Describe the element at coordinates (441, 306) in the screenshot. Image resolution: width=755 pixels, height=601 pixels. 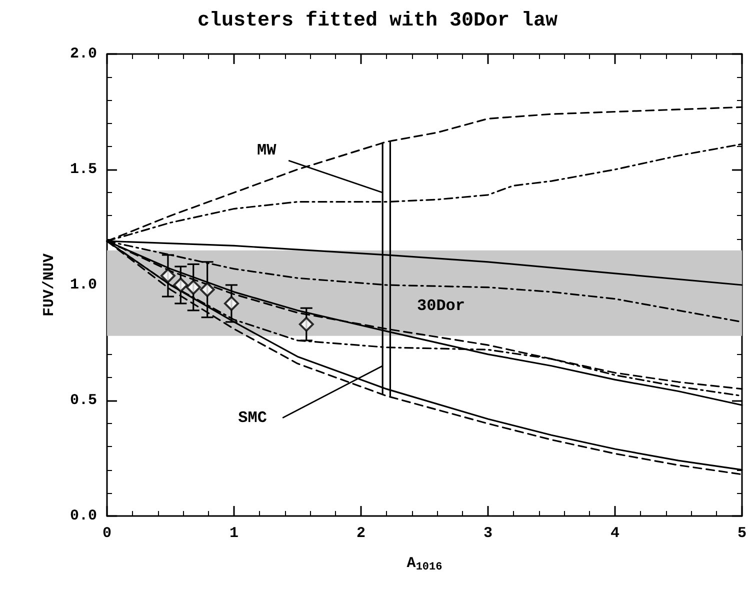
I see `annotation: 30Dor` at that location.